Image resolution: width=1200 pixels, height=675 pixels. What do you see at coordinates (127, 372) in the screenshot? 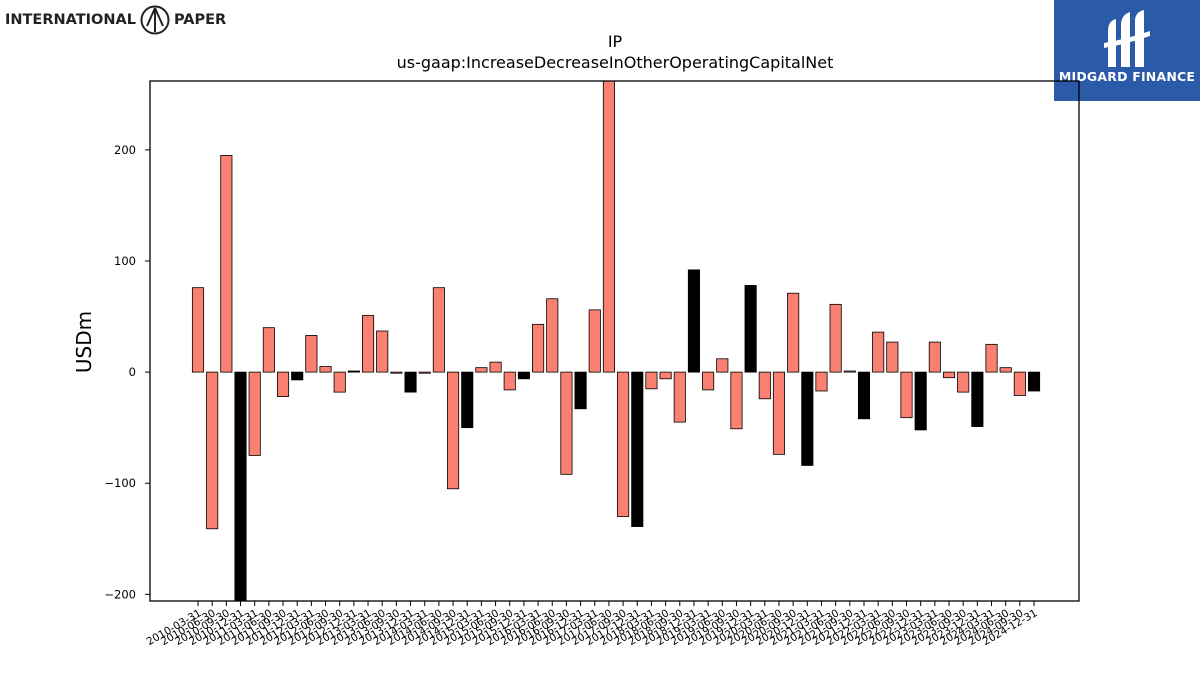
I see `y-axis: −200 −100 0 100 200` at bounding box center [127, 372].